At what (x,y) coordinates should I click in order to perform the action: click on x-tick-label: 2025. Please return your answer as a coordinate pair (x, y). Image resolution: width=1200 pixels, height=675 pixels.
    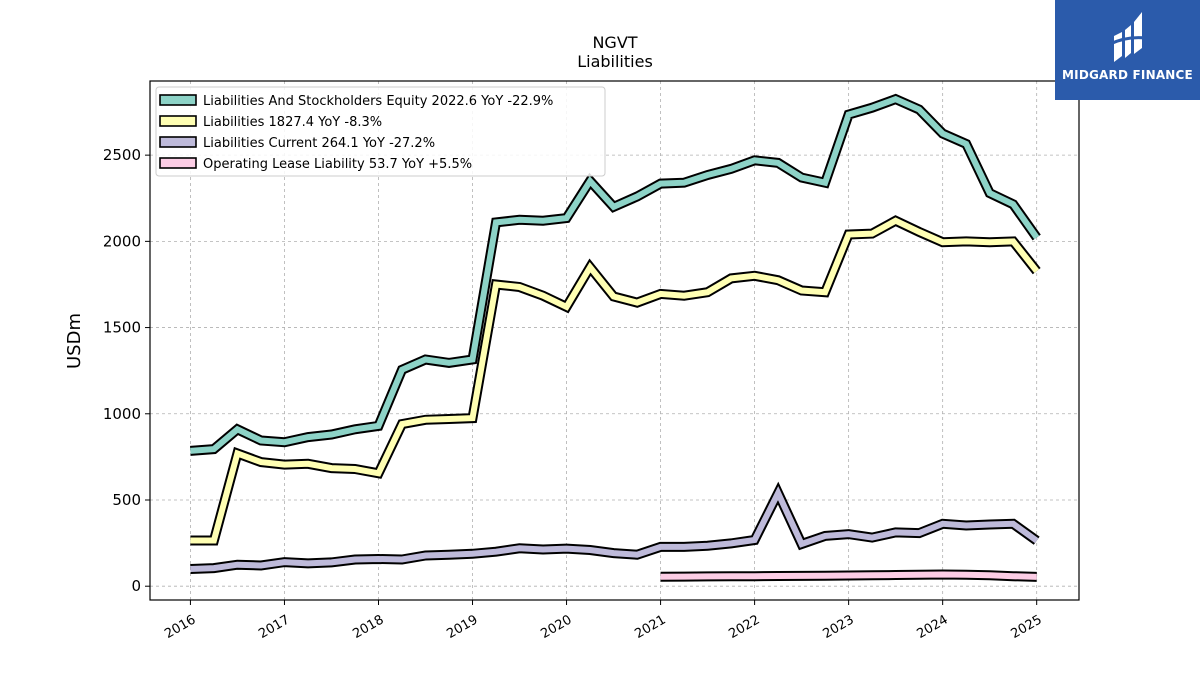
    Looking at the image, I should click on (1027, 627).